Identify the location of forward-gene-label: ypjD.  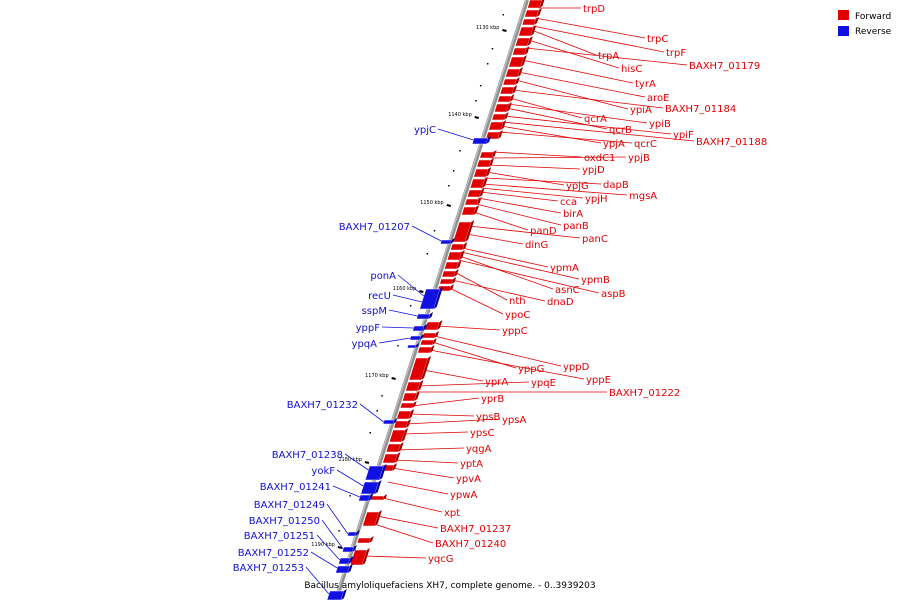
(593, 170).